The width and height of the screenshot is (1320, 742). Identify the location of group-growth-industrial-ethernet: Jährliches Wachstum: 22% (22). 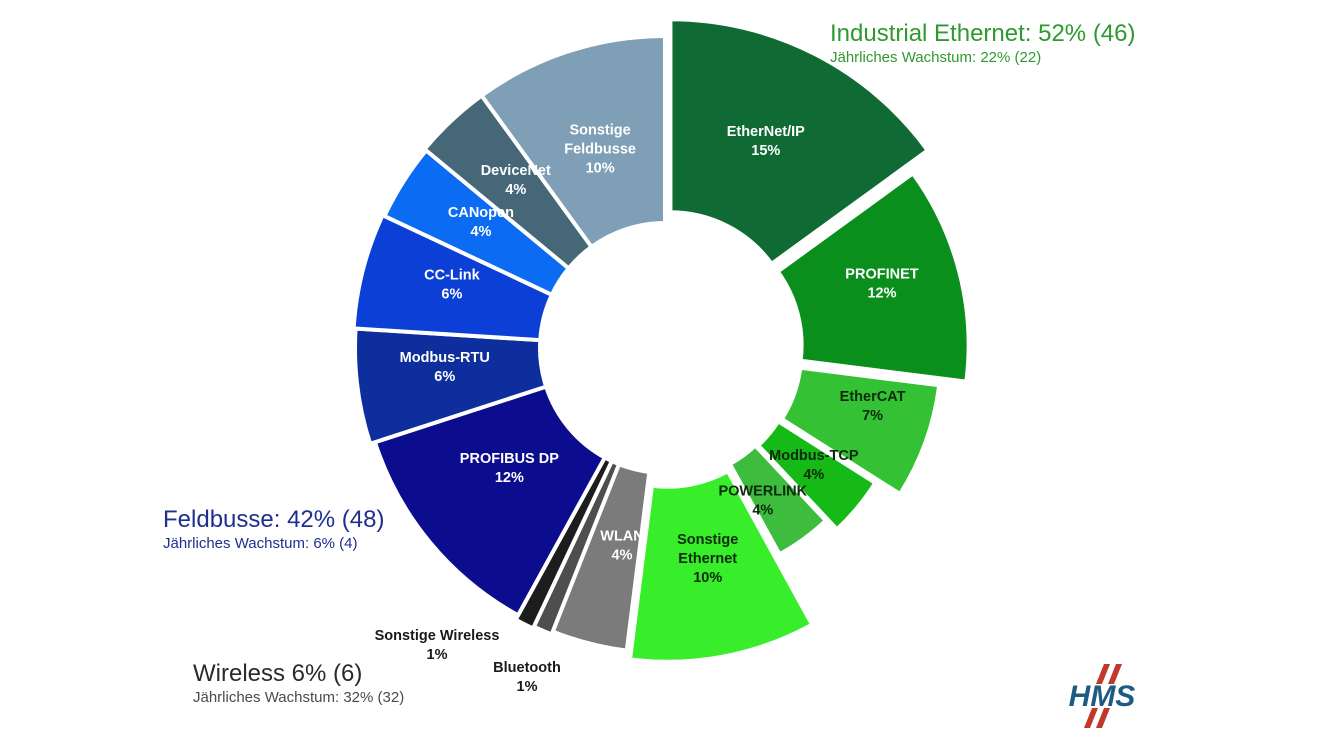
(936, 57).